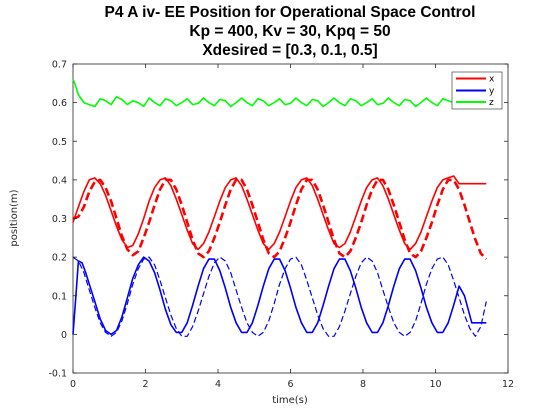  What do you see at coordinates (435, 384) in the screenshot?
I see `x-tick-label: 10` at bounding box center [435, 384].